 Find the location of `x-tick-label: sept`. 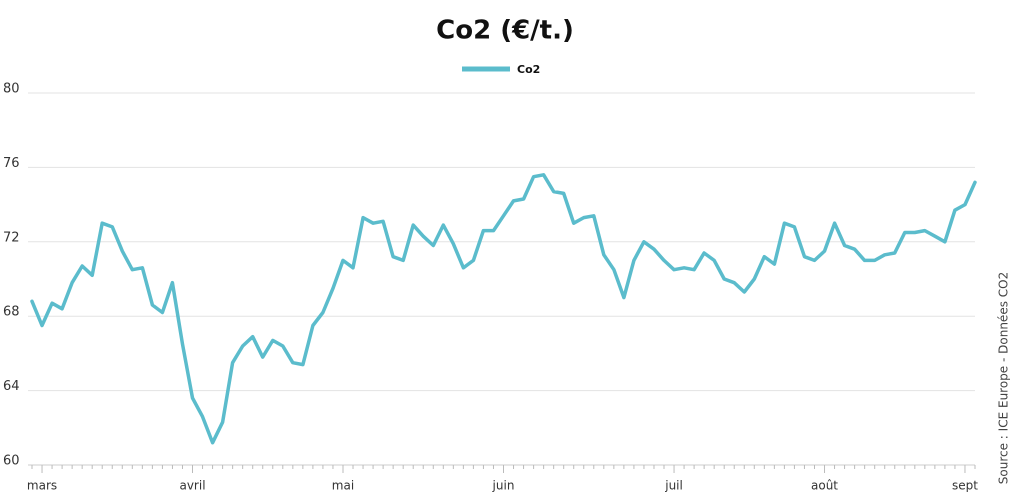

x-tick-label: sept is located at coordinates (965, 486).